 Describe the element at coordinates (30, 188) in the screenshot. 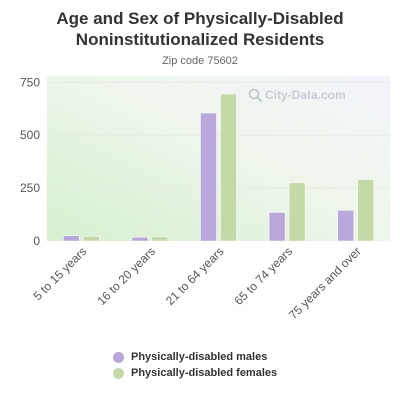

I see `y-tick-label: 250` at that location.